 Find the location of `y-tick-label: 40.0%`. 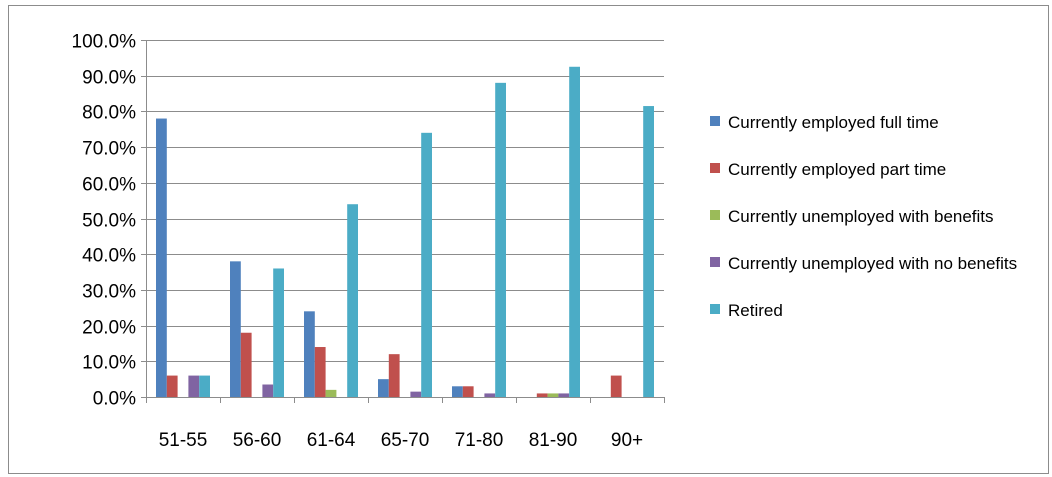

y-tick-label: 40.0% is located at coordinates (109, 256).